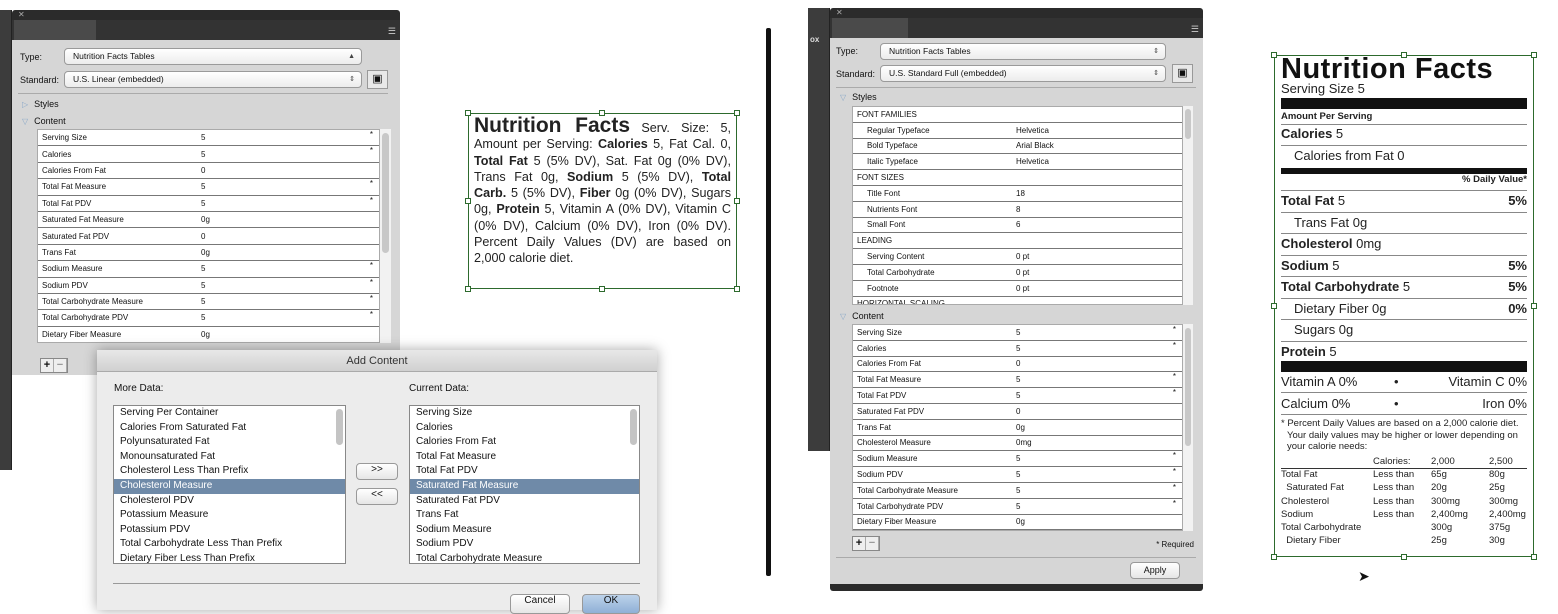 The height and width of the screenshot is (614, 1558). Describe the element at coordinates (229, 486) in the screenshot. I see `list-item: Cholesterol Measure` at that location.